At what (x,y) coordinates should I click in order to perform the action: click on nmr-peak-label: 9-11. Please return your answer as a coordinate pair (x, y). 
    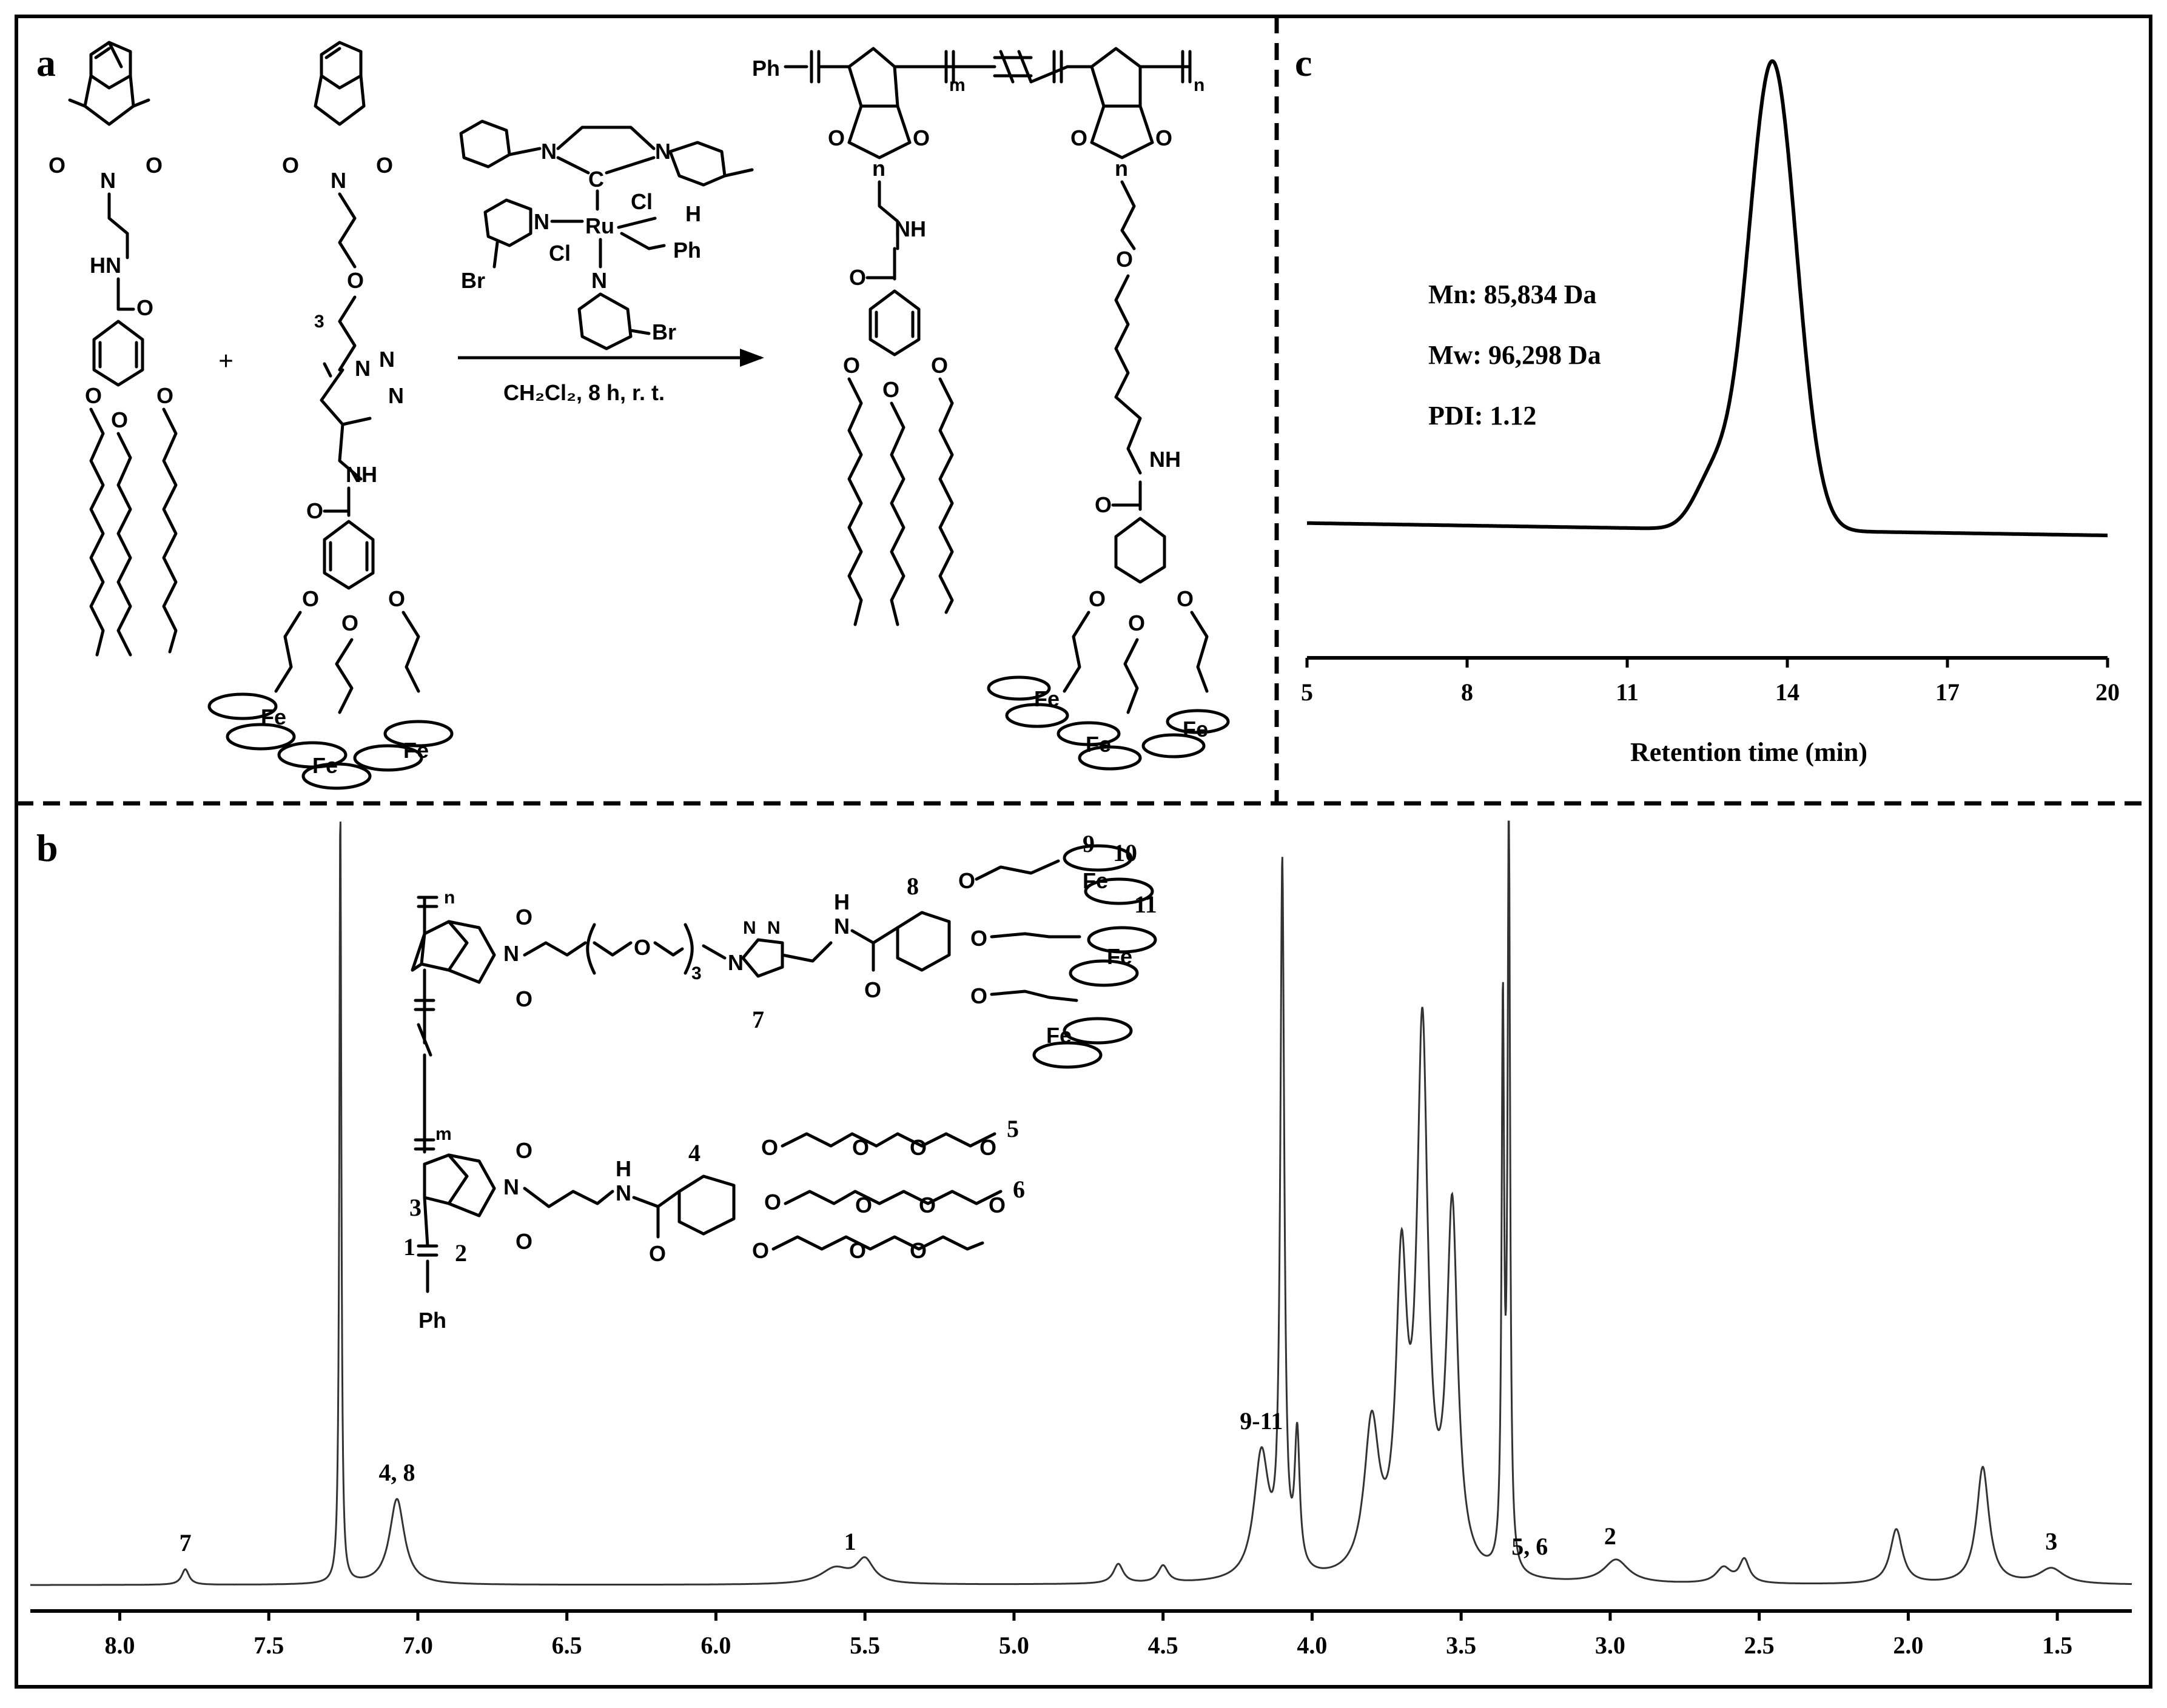
    Looking at the image, I should click on (1261, 1421).